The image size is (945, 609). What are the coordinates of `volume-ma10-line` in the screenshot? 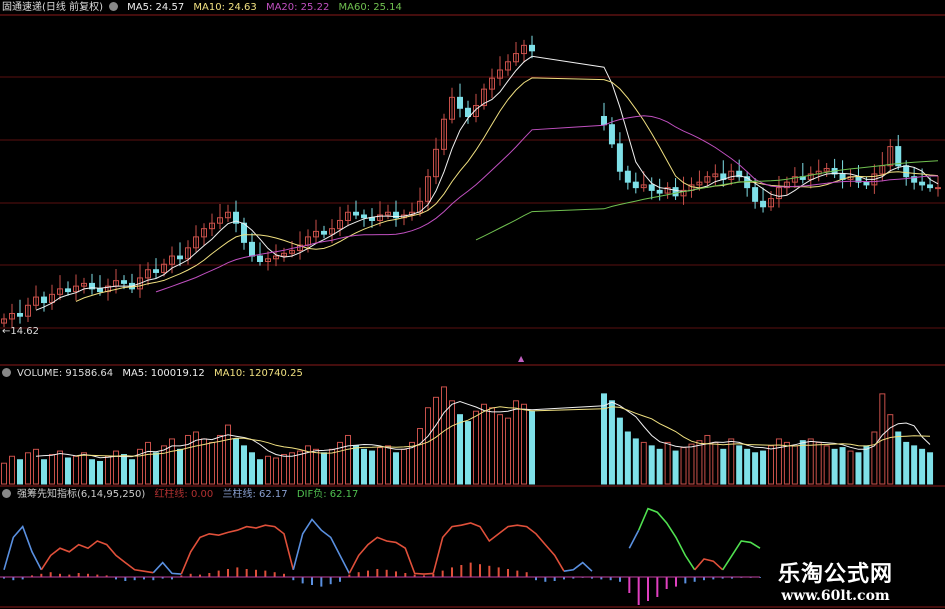 It's located at (503, 431).